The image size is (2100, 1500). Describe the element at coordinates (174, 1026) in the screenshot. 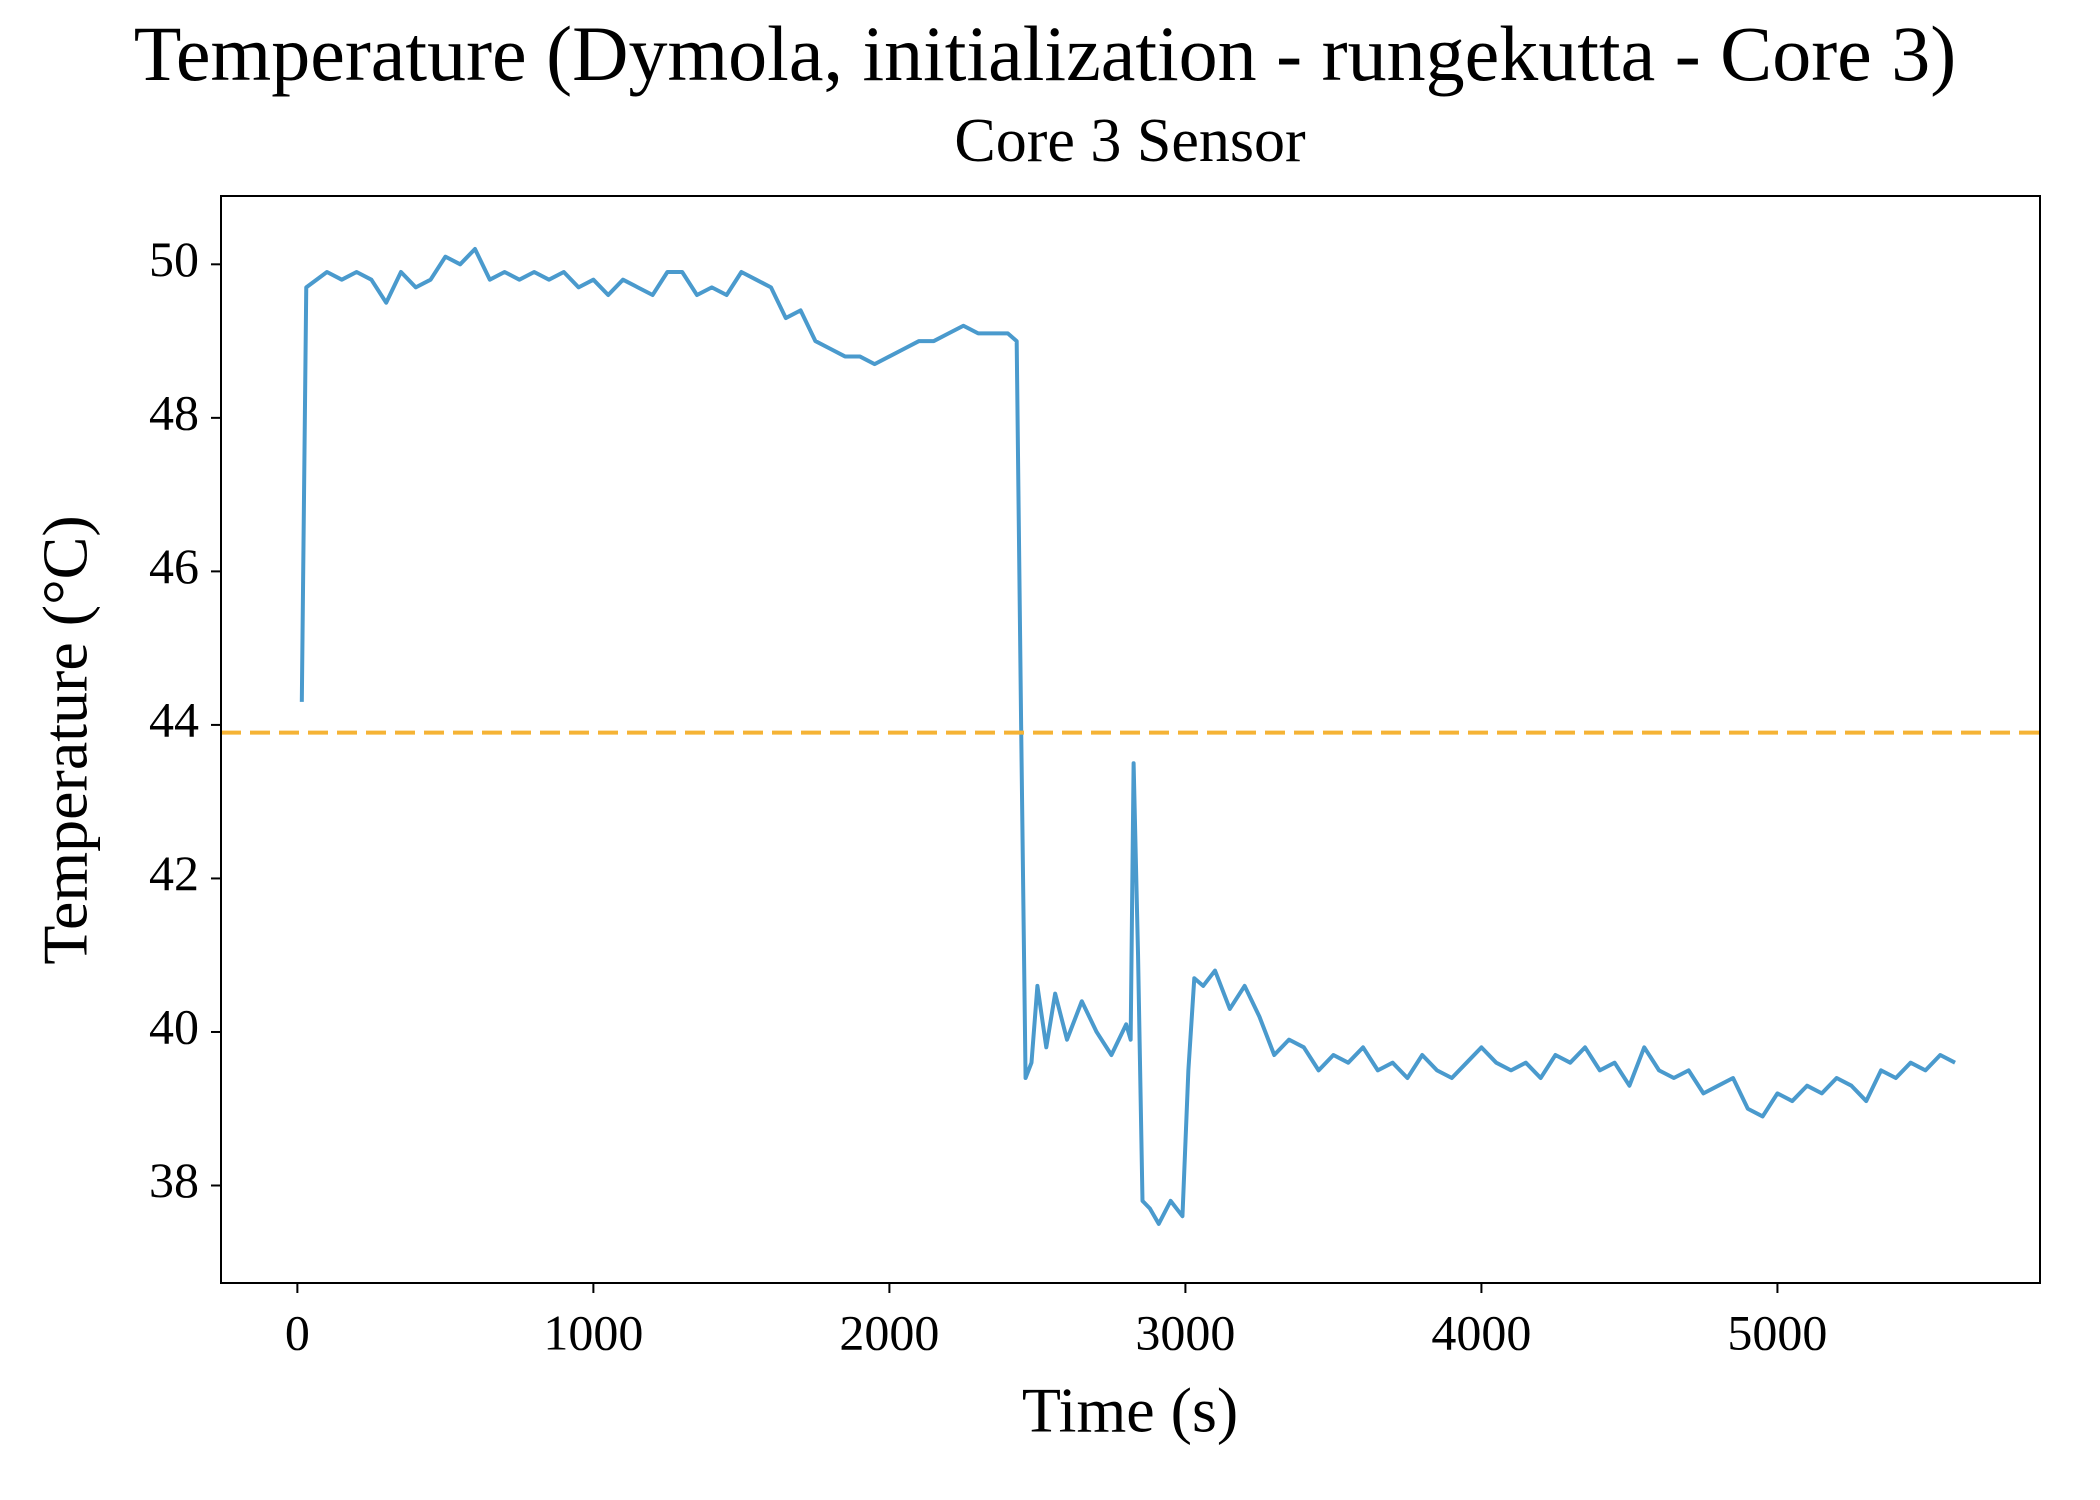

I see `y-tick-label: 40` at that location.